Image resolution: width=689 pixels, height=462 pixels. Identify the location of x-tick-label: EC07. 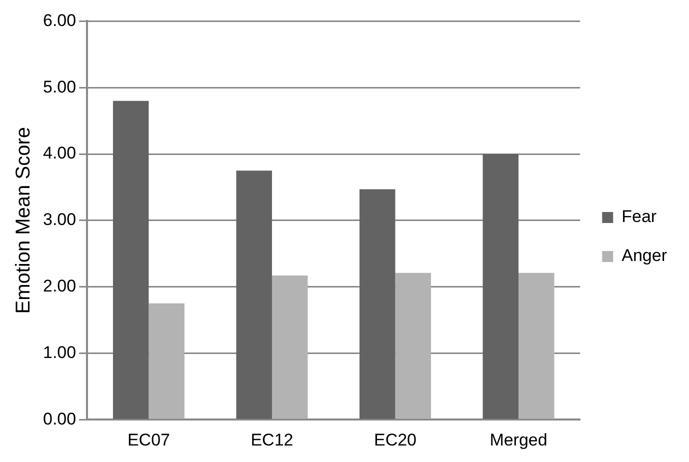
(148, 440).